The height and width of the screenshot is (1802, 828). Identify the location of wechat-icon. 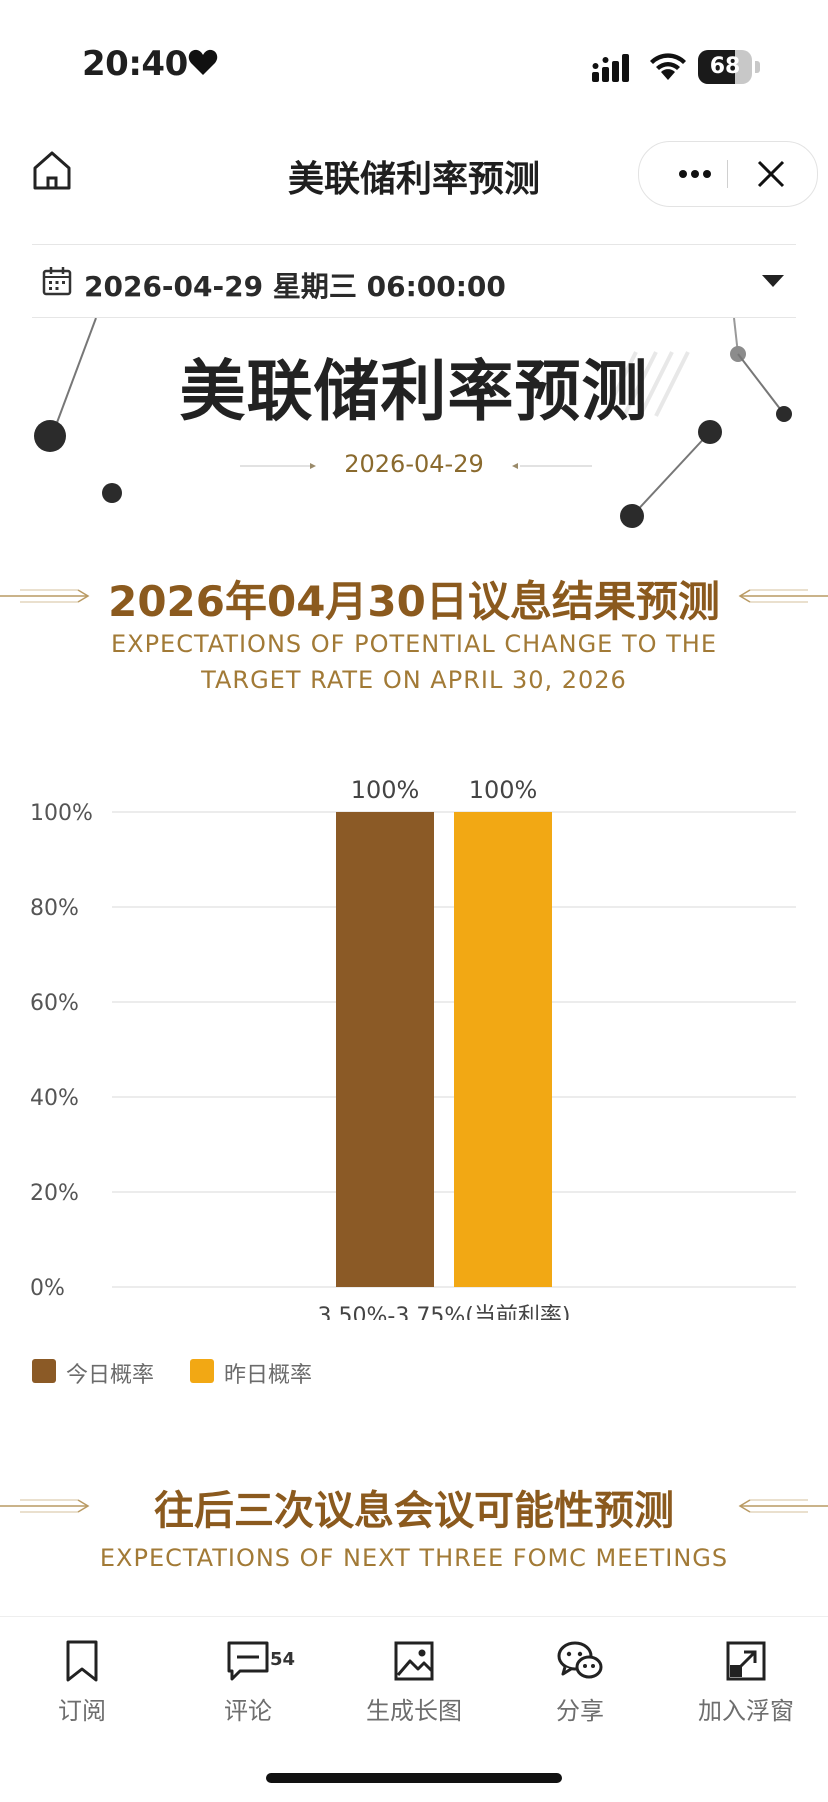
(580, 1660).